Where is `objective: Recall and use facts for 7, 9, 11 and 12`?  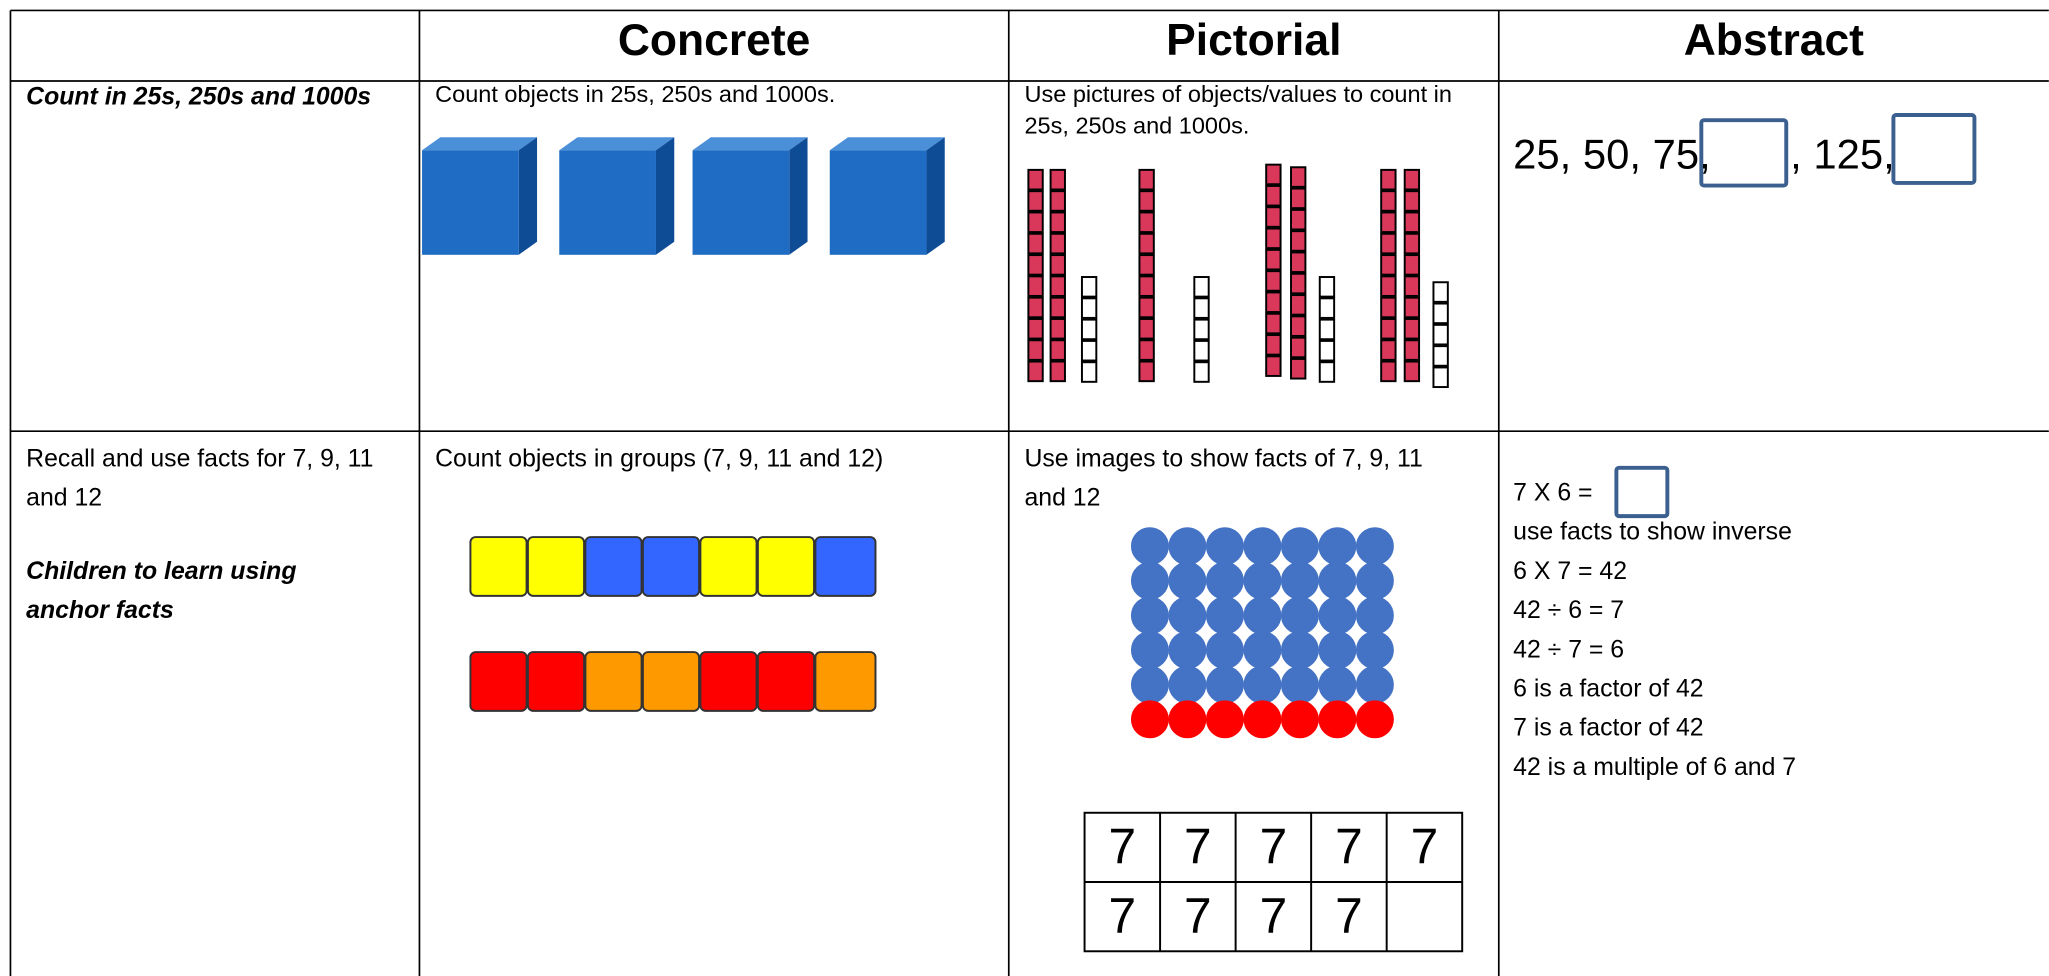
objective: Recall and use facts for 7, 9, 11 and 12 is located at coordinates (200, 479).